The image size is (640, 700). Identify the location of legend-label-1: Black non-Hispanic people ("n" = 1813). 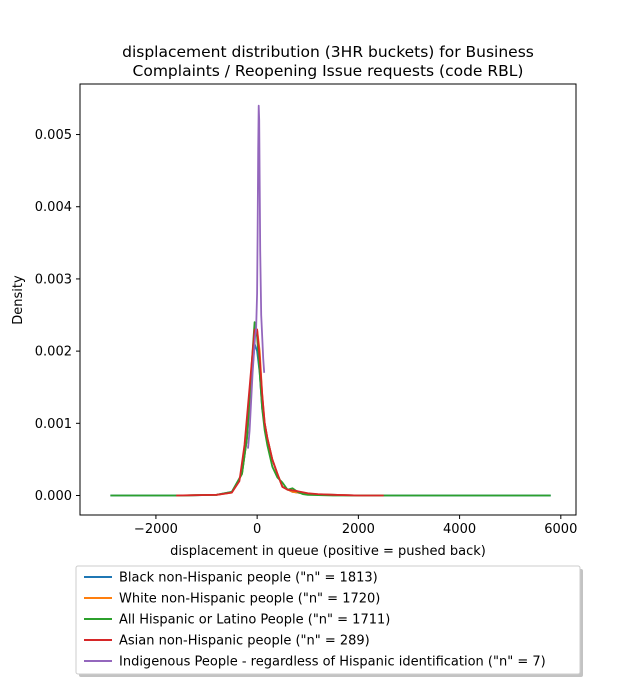
(248, 578).